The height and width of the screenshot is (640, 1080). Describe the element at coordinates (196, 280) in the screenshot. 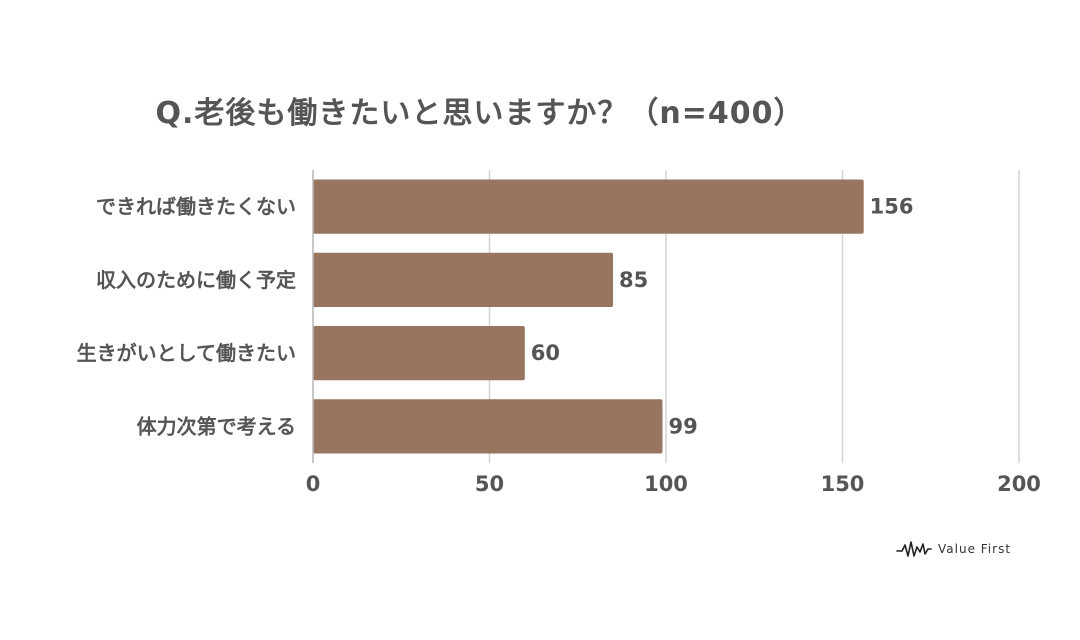

I see `category-label-1: 収入のために働く予定` at that location.